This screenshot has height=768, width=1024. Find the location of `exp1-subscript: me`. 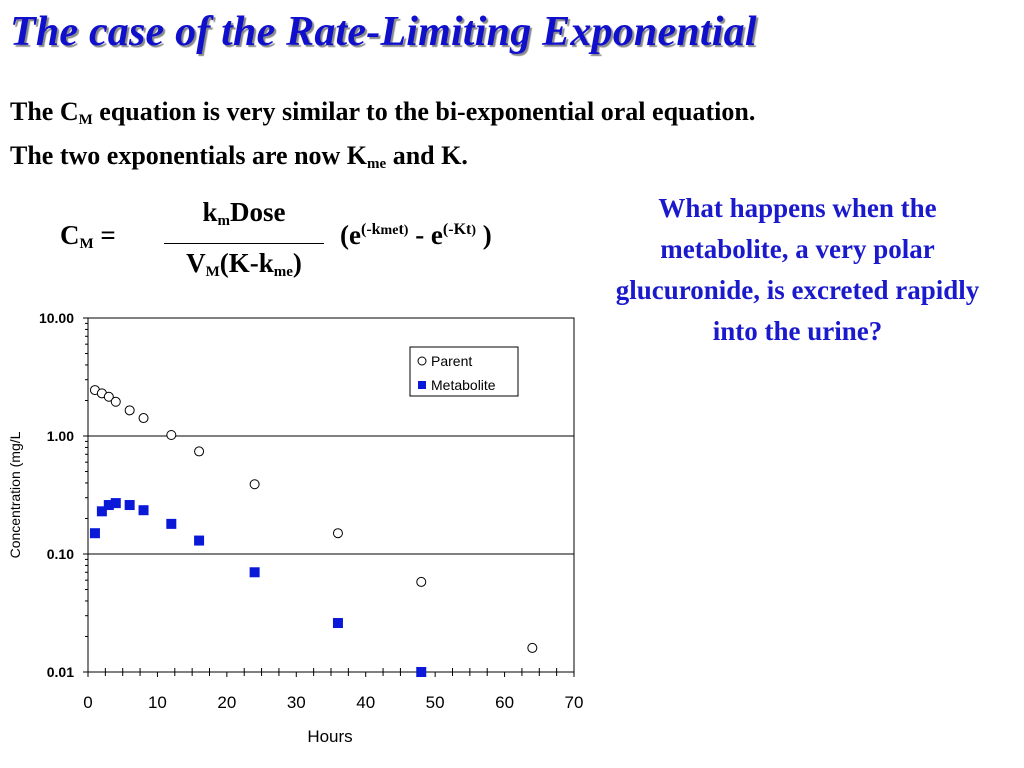

exp1-subscript: me is located at coordinates (389, 230).